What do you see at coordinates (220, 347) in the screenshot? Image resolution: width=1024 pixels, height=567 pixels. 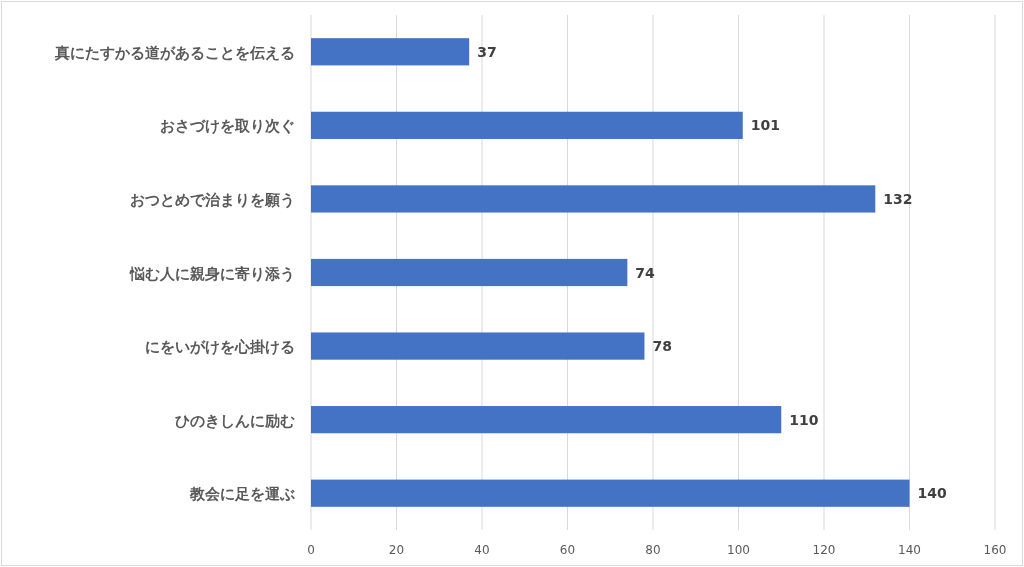 I see `y-tick-label: にをいがけを心掛ける` at bounding box center [220, 347].